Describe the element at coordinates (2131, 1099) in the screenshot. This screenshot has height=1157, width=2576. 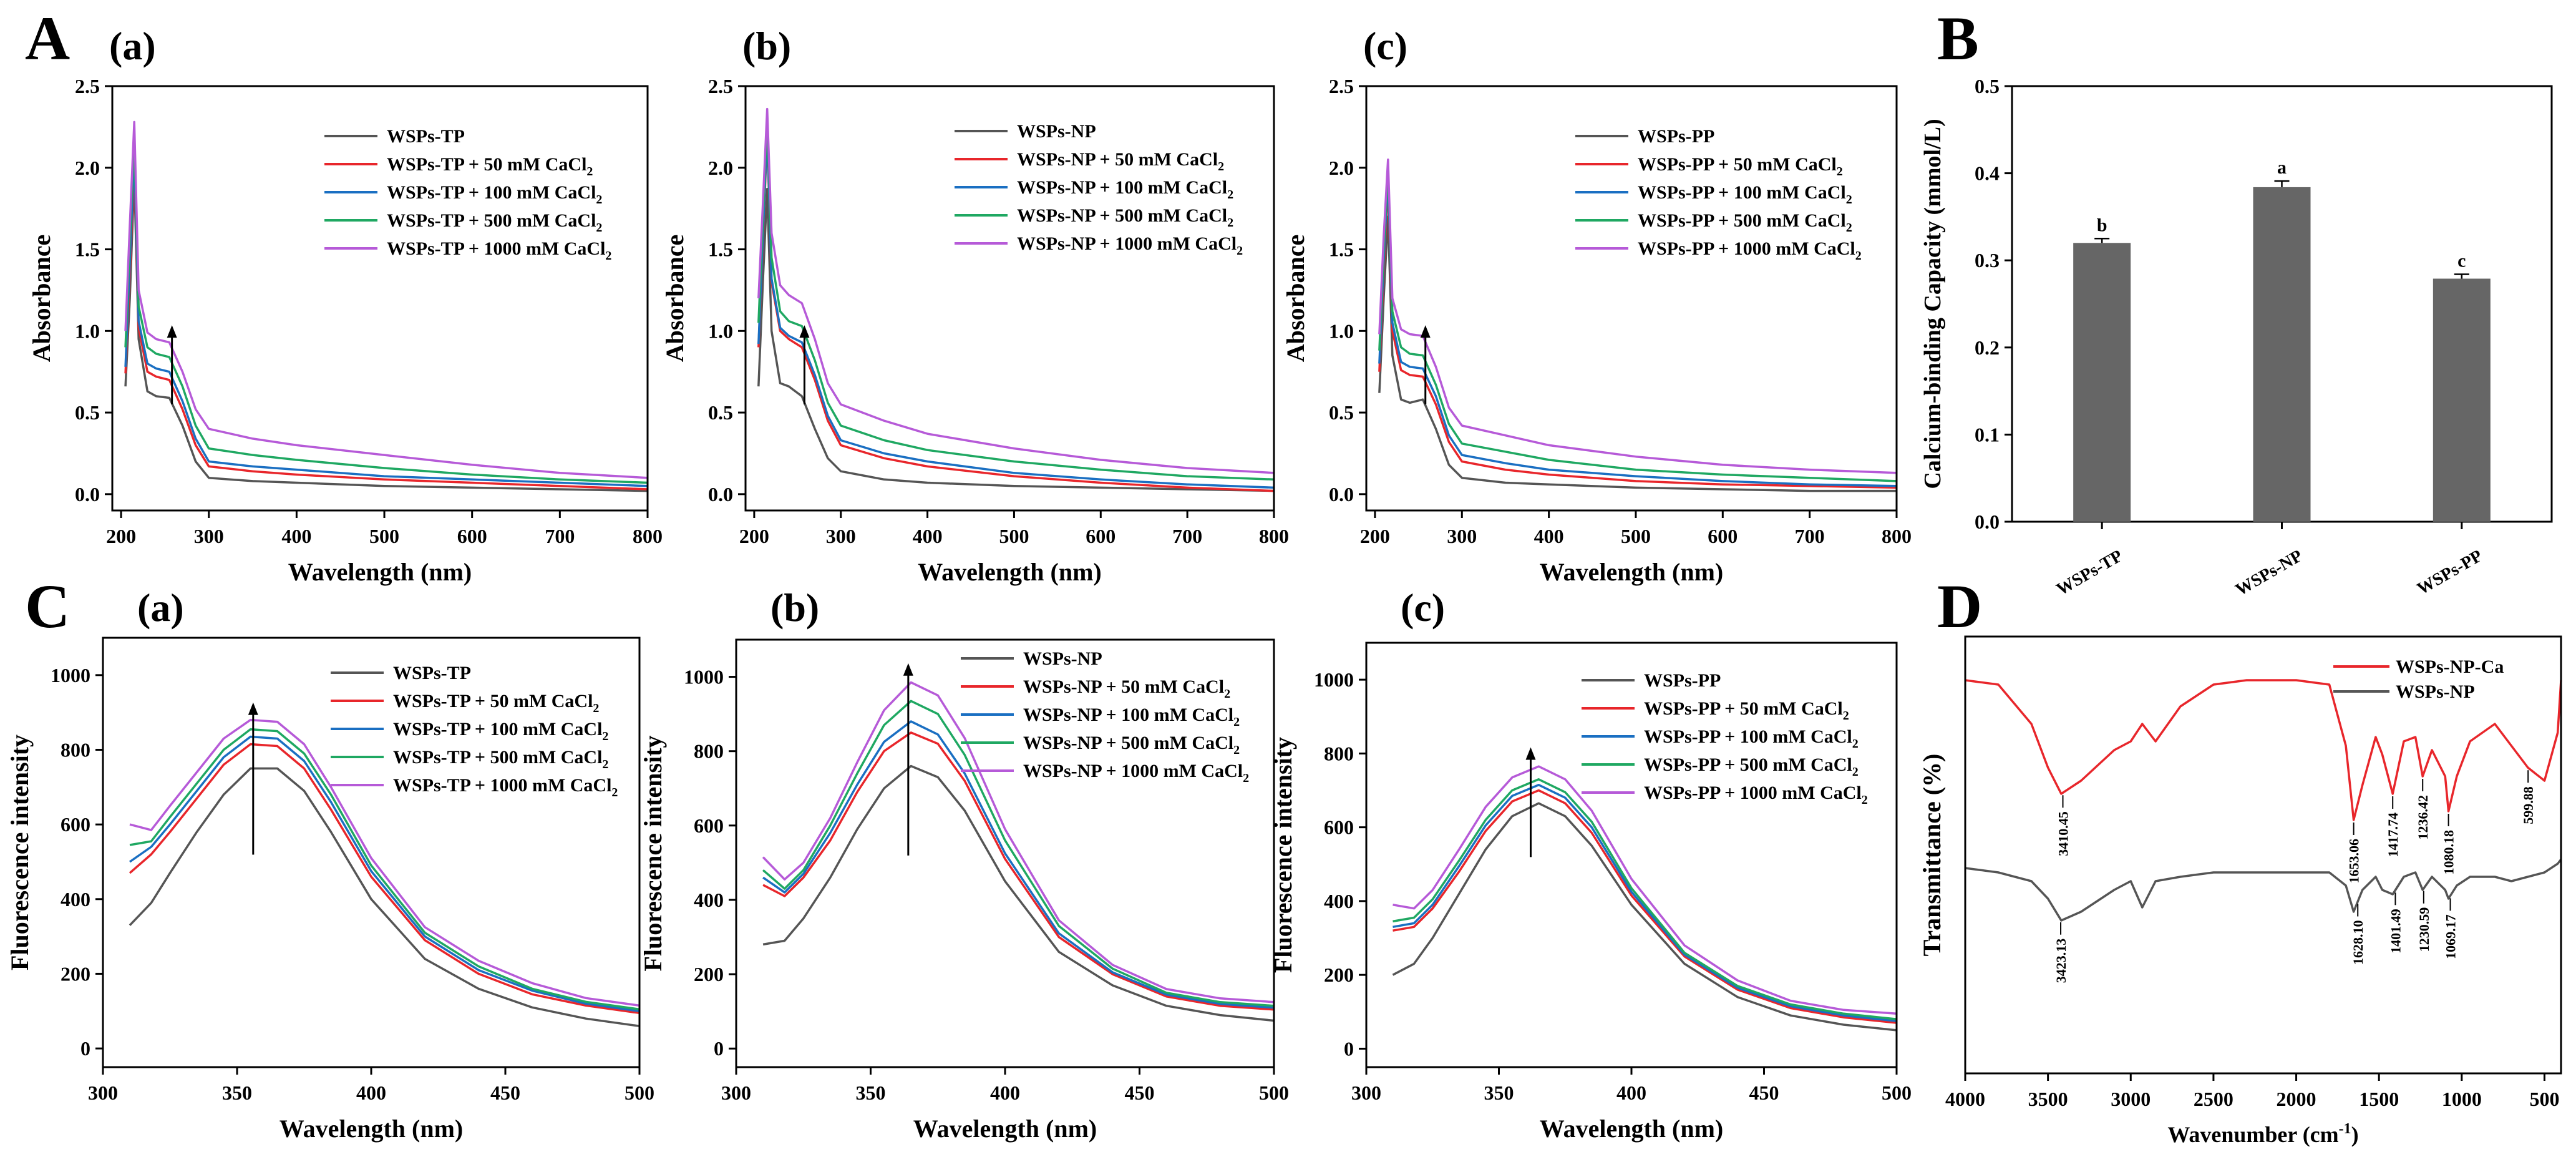
I see `x-tick-label: 3000` at that location.